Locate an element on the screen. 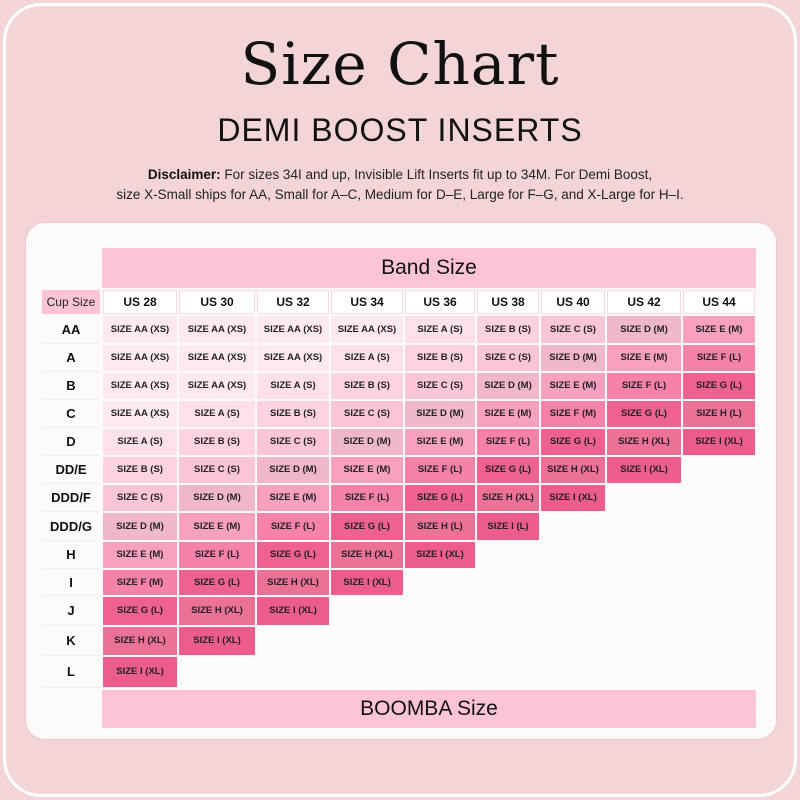 The height and width of the screenshot is (800, 800). column-header: US 44 is located at coordinates (719, 302).